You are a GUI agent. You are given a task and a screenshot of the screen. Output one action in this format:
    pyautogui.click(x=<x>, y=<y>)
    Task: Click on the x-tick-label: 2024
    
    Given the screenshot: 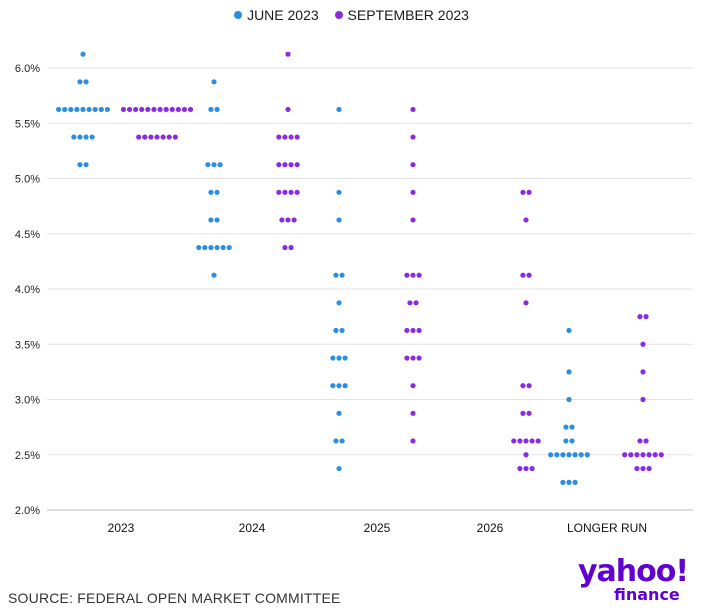 What is the action you would take?
    pyautogui.click(x=252, y=528)
    